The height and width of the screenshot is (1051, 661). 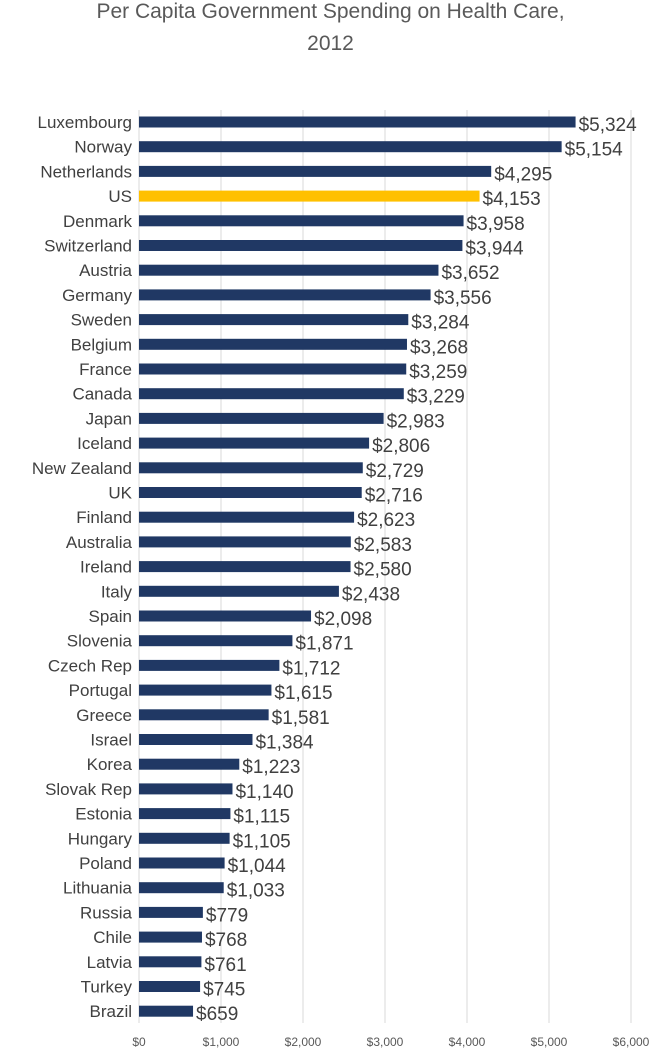 What do you see at coordinates (395, 471) in the screenshot?
I see `data-label: $2,729` at bounding box center [395, 471].